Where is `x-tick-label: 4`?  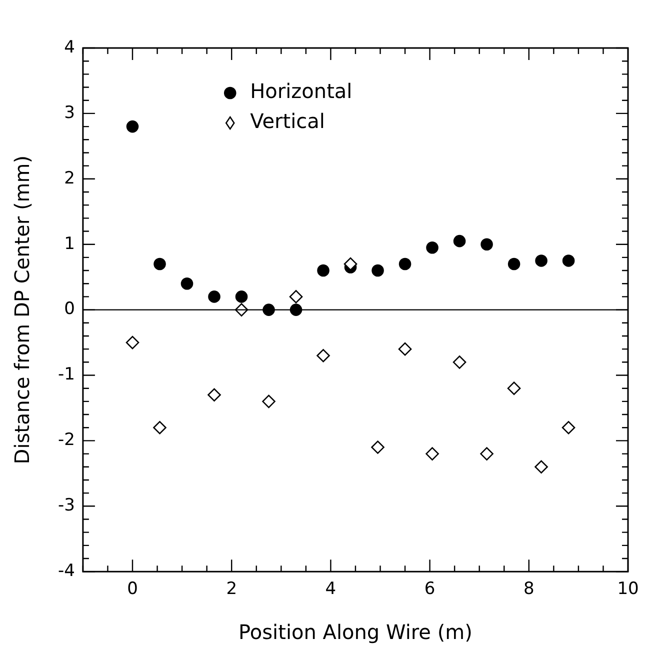
x-tick-label: 4 is located at coordinates (330, 589).